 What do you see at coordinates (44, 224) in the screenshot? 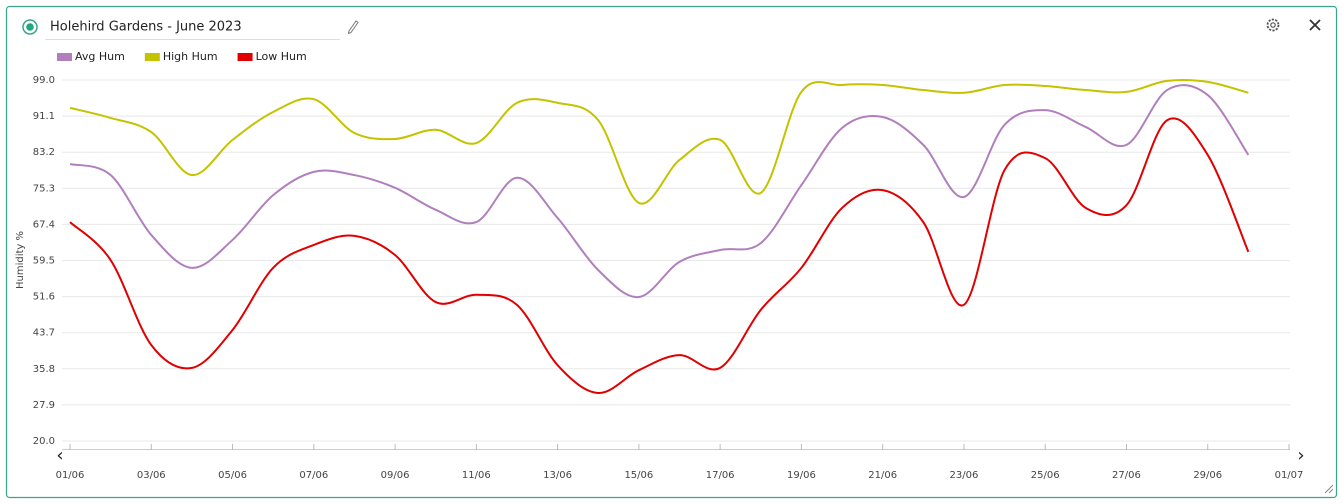
I see `y-tick-label: 67.4` at bounding box center [44, 224].